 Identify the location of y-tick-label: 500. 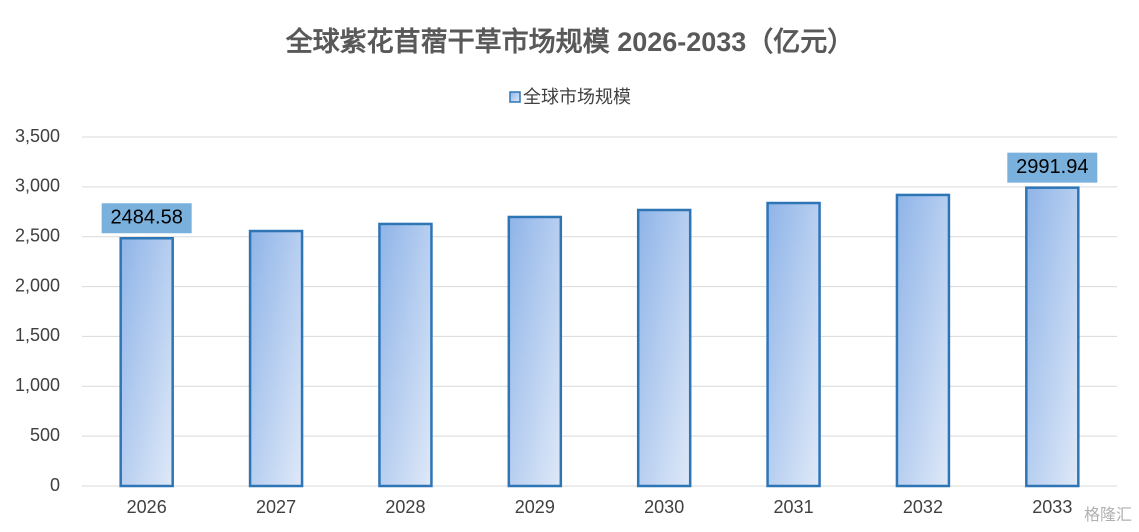
(45, 435).